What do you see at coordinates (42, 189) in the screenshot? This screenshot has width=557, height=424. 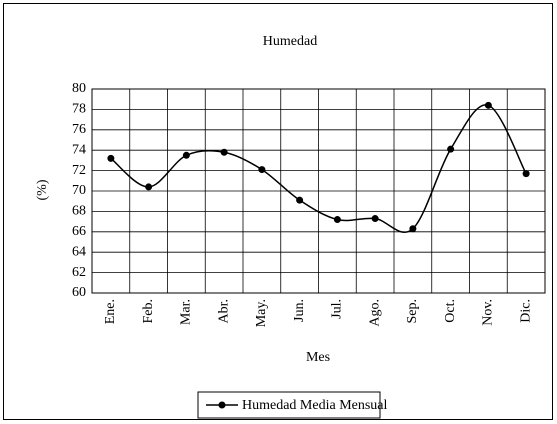 I see `y-axis-label: (%)` at bounding box center [42, 189].